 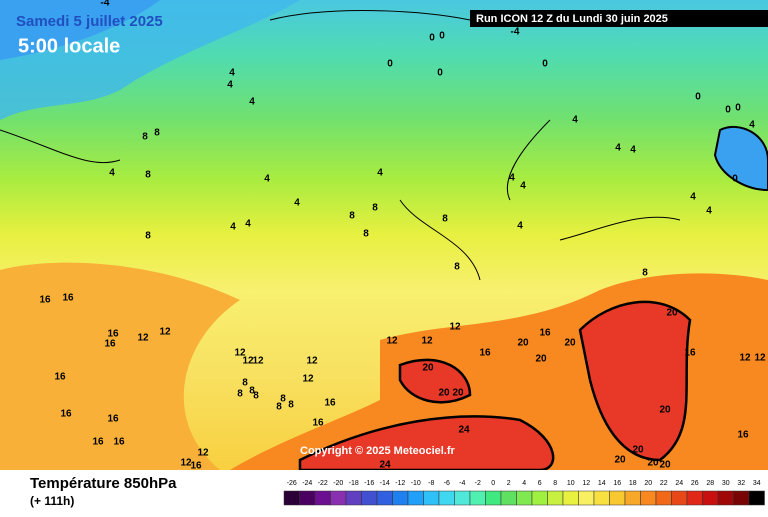 What do you see at coordinates (586, 483) in the screenshot?
I see `colorbar-tick-label: 12` at bounding box center [586, 483].